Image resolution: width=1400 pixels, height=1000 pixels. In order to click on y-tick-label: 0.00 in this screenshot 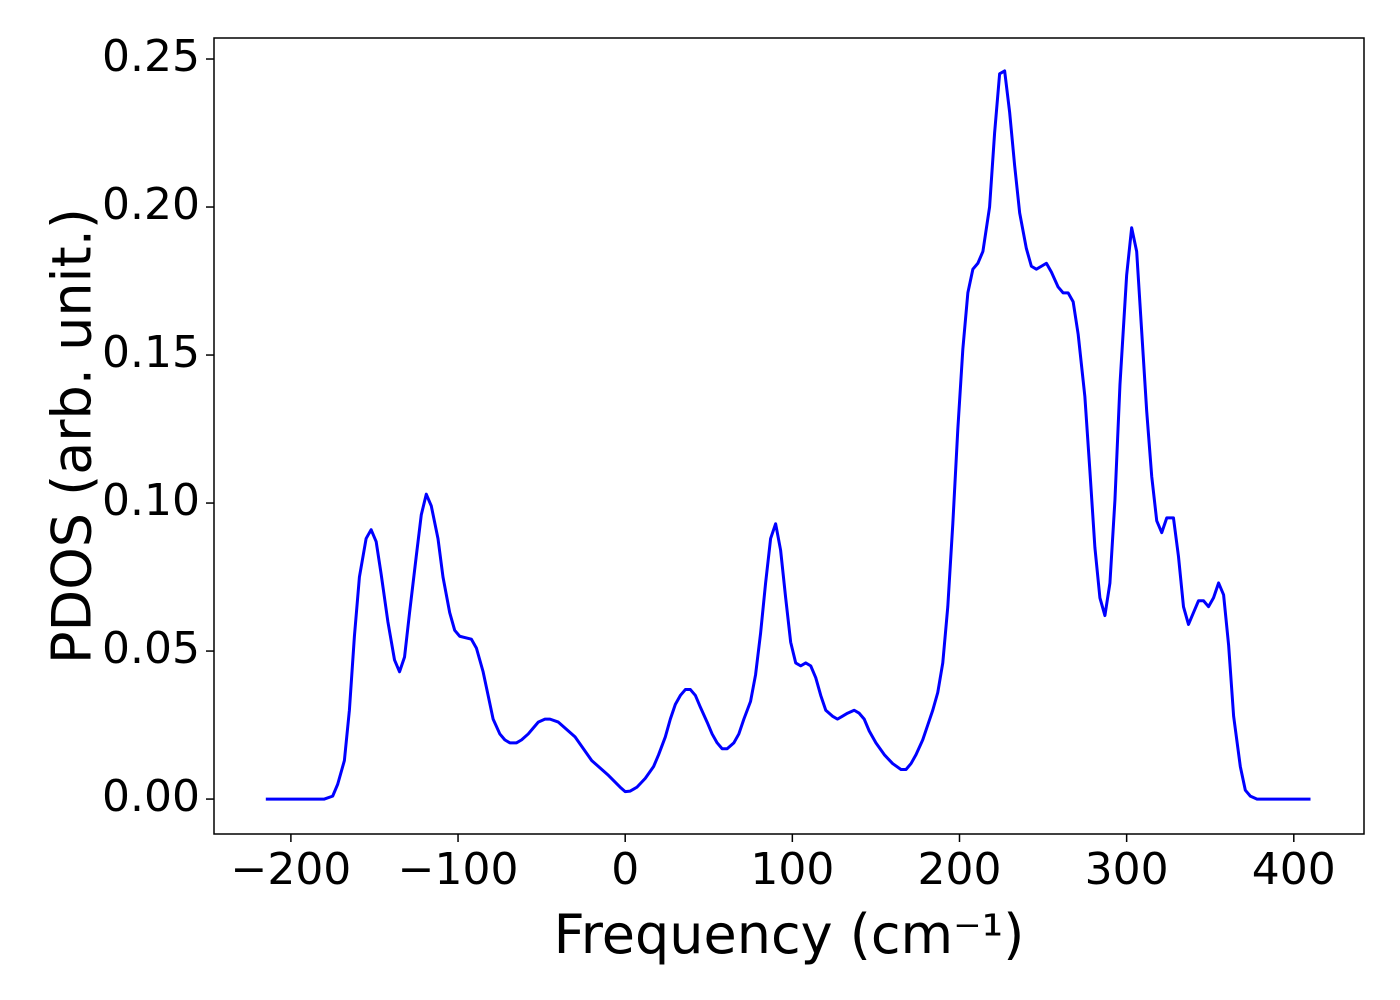, I will do `click(151, 796)`.